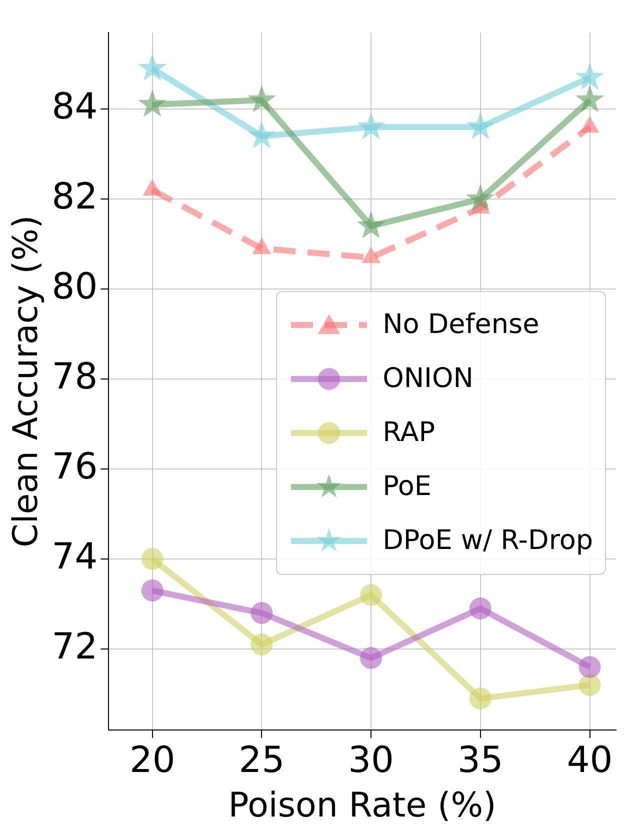  What do you see at coordinates (371, 760) in the screenshot?
I see `x-tick-label: 30` at bounding box center [371, 760].